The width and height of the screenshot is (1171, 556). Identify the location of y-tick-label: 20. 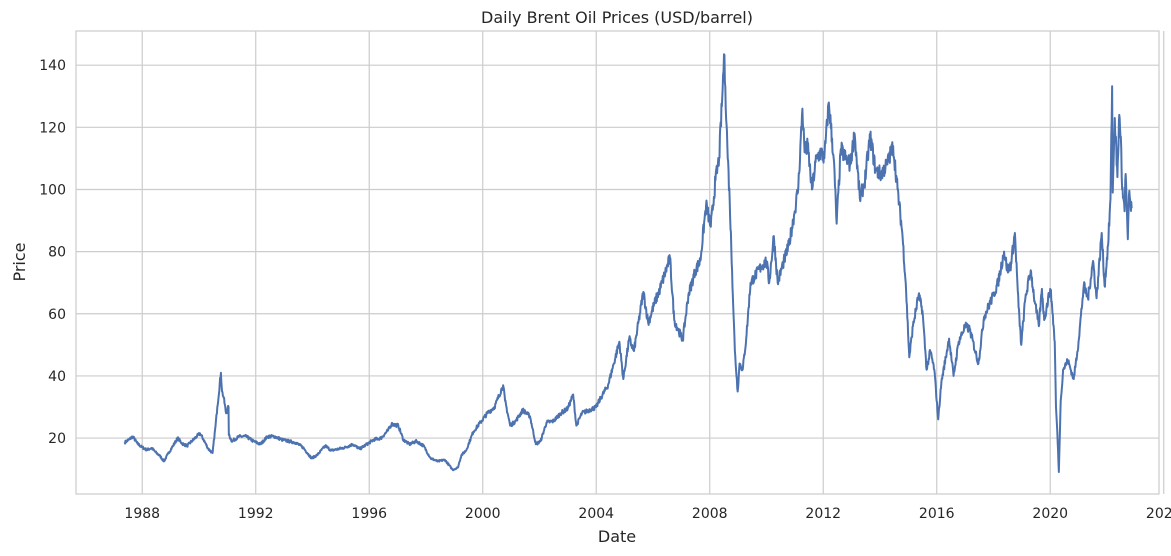
(57, 439).